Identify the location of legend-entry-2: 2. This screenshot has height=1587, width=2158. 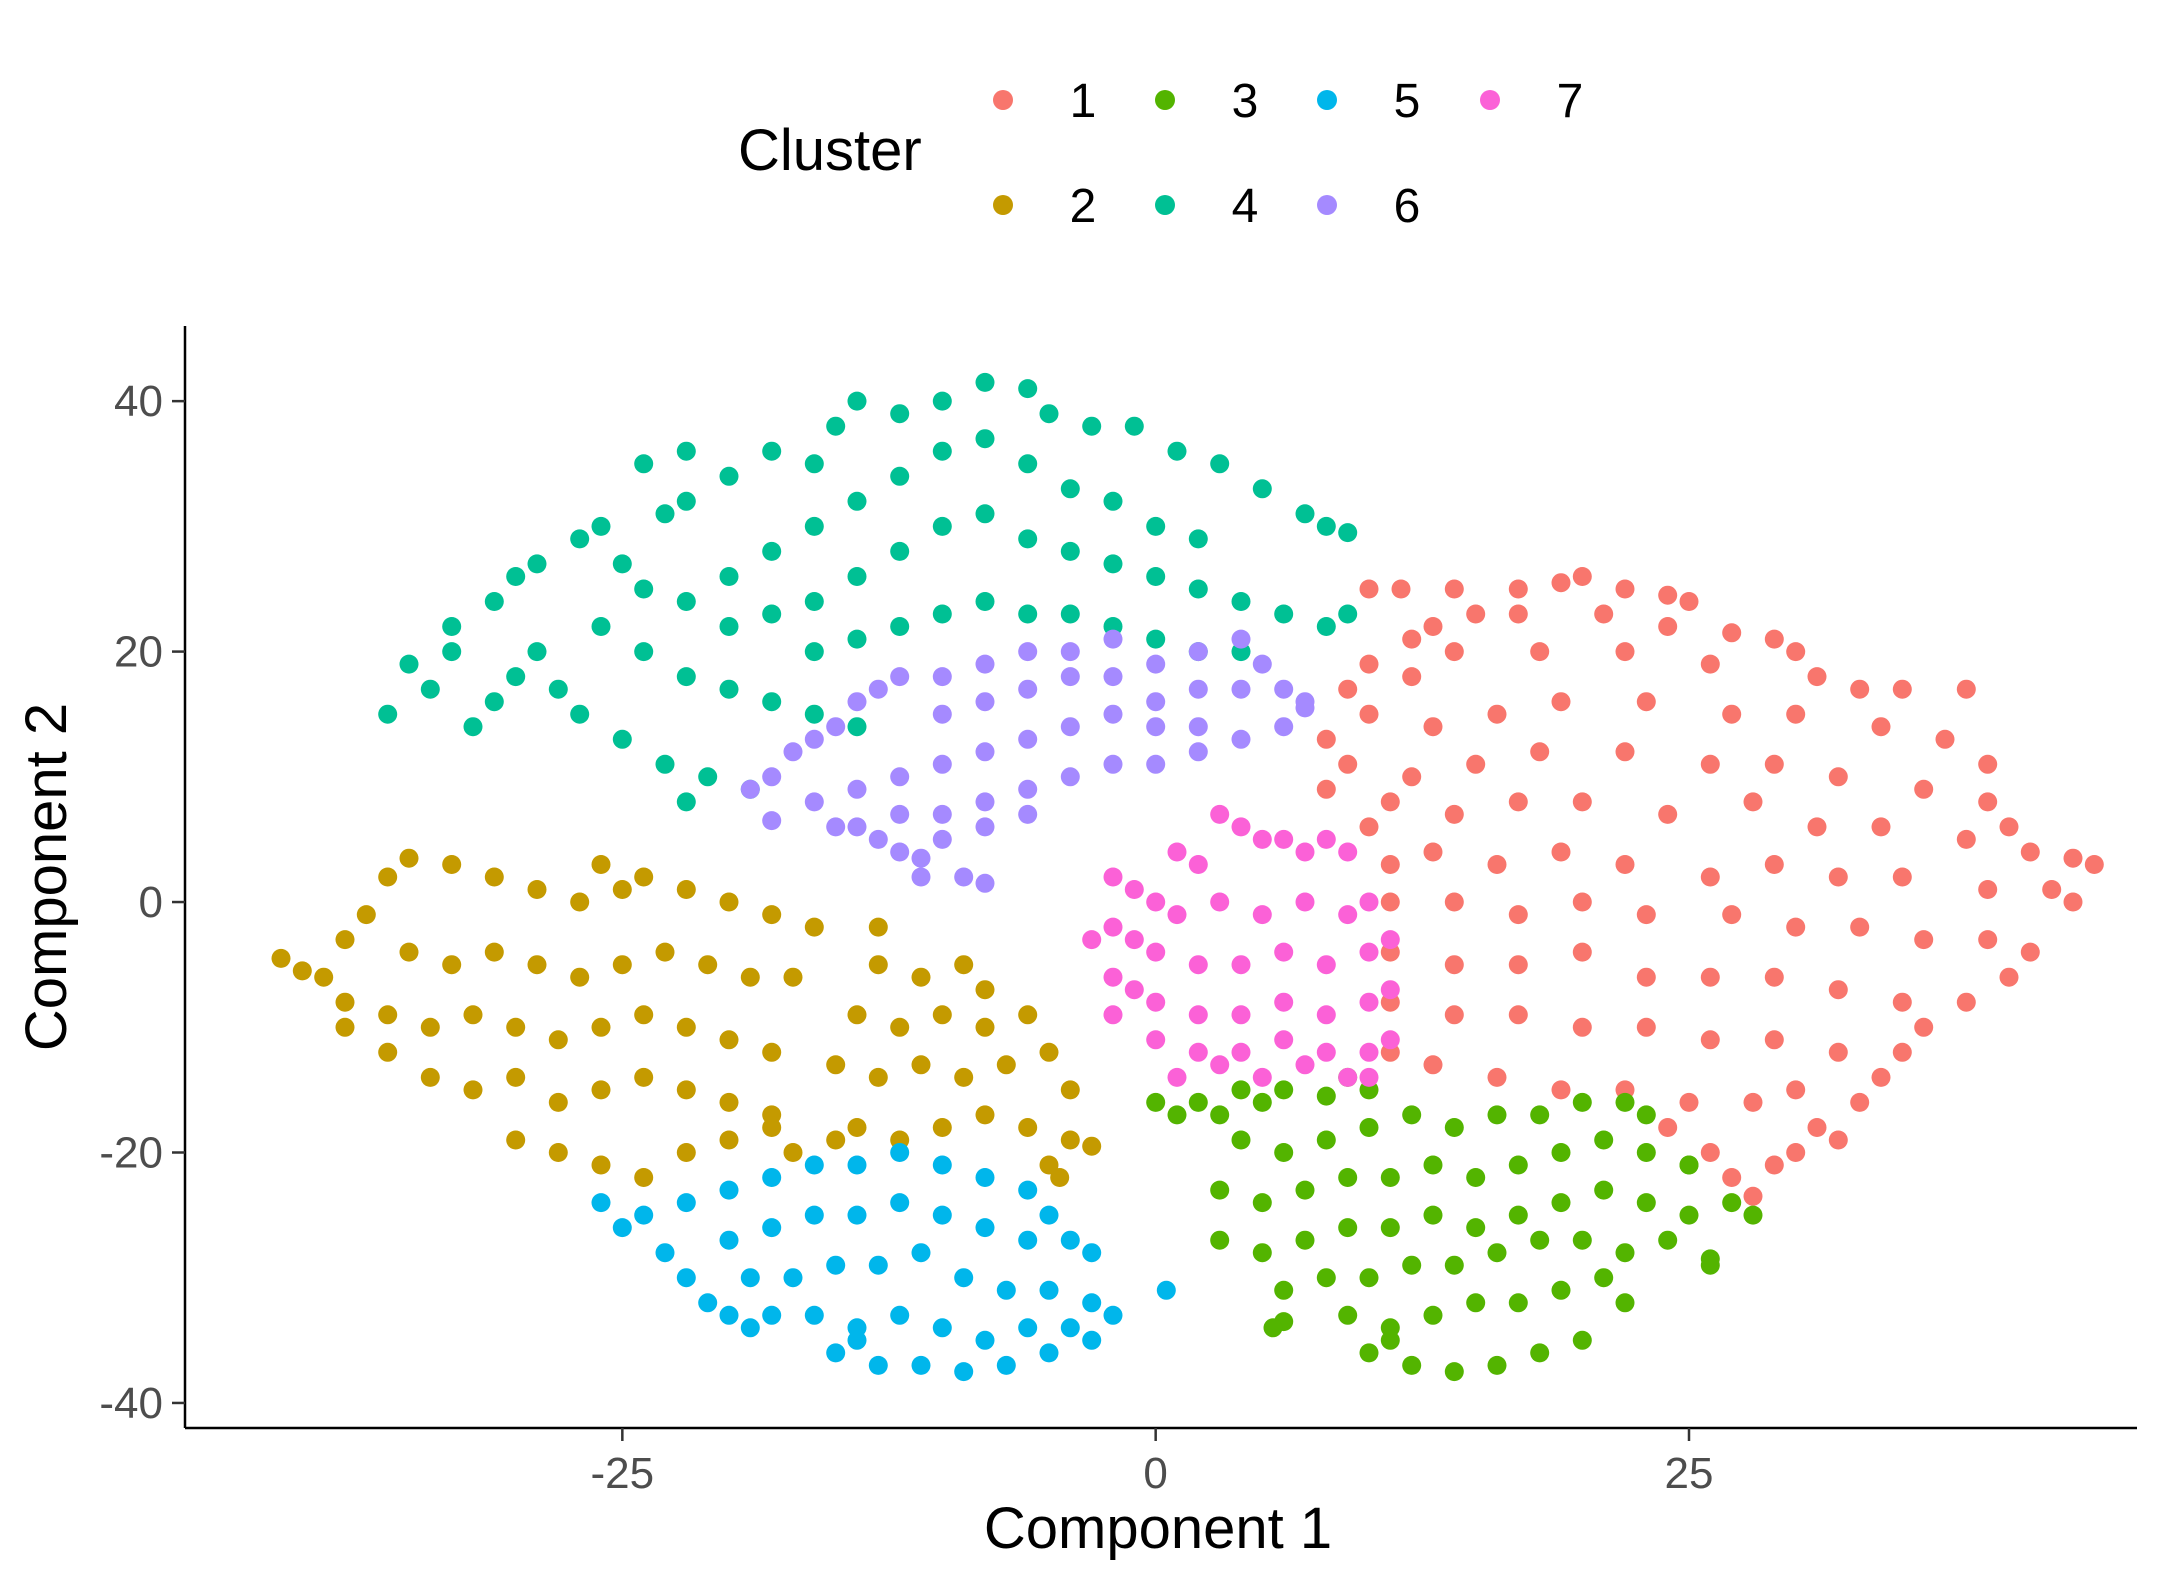
(1044, 206).